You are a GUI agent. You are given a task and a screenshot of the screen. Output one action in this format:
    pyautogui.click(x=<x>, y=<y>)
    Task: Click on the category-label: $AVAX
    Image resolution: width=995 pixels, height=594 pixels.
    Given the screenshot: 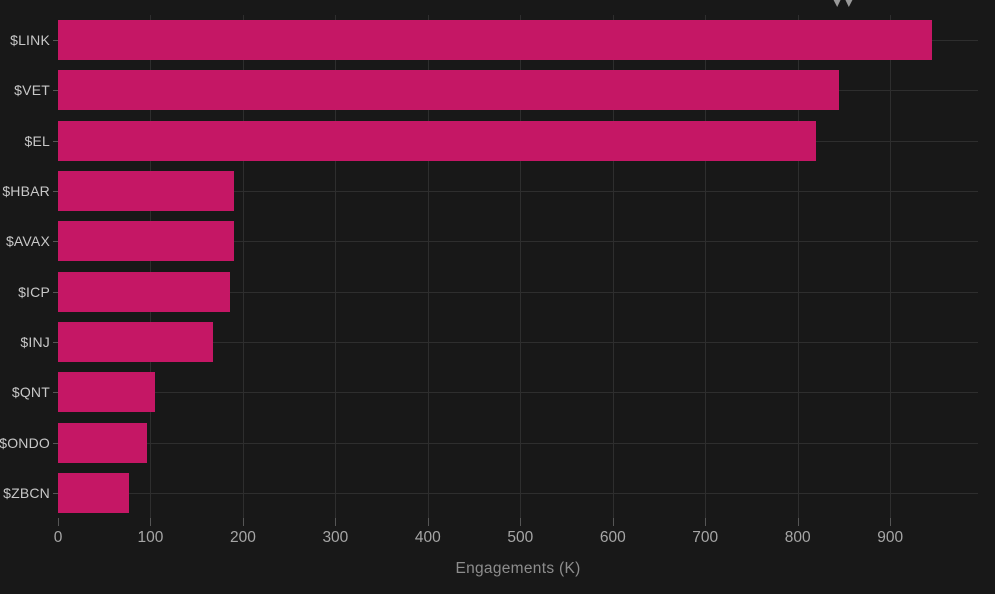 What is the action you would take?
    pyautogui.click(x=27, y=241)
    